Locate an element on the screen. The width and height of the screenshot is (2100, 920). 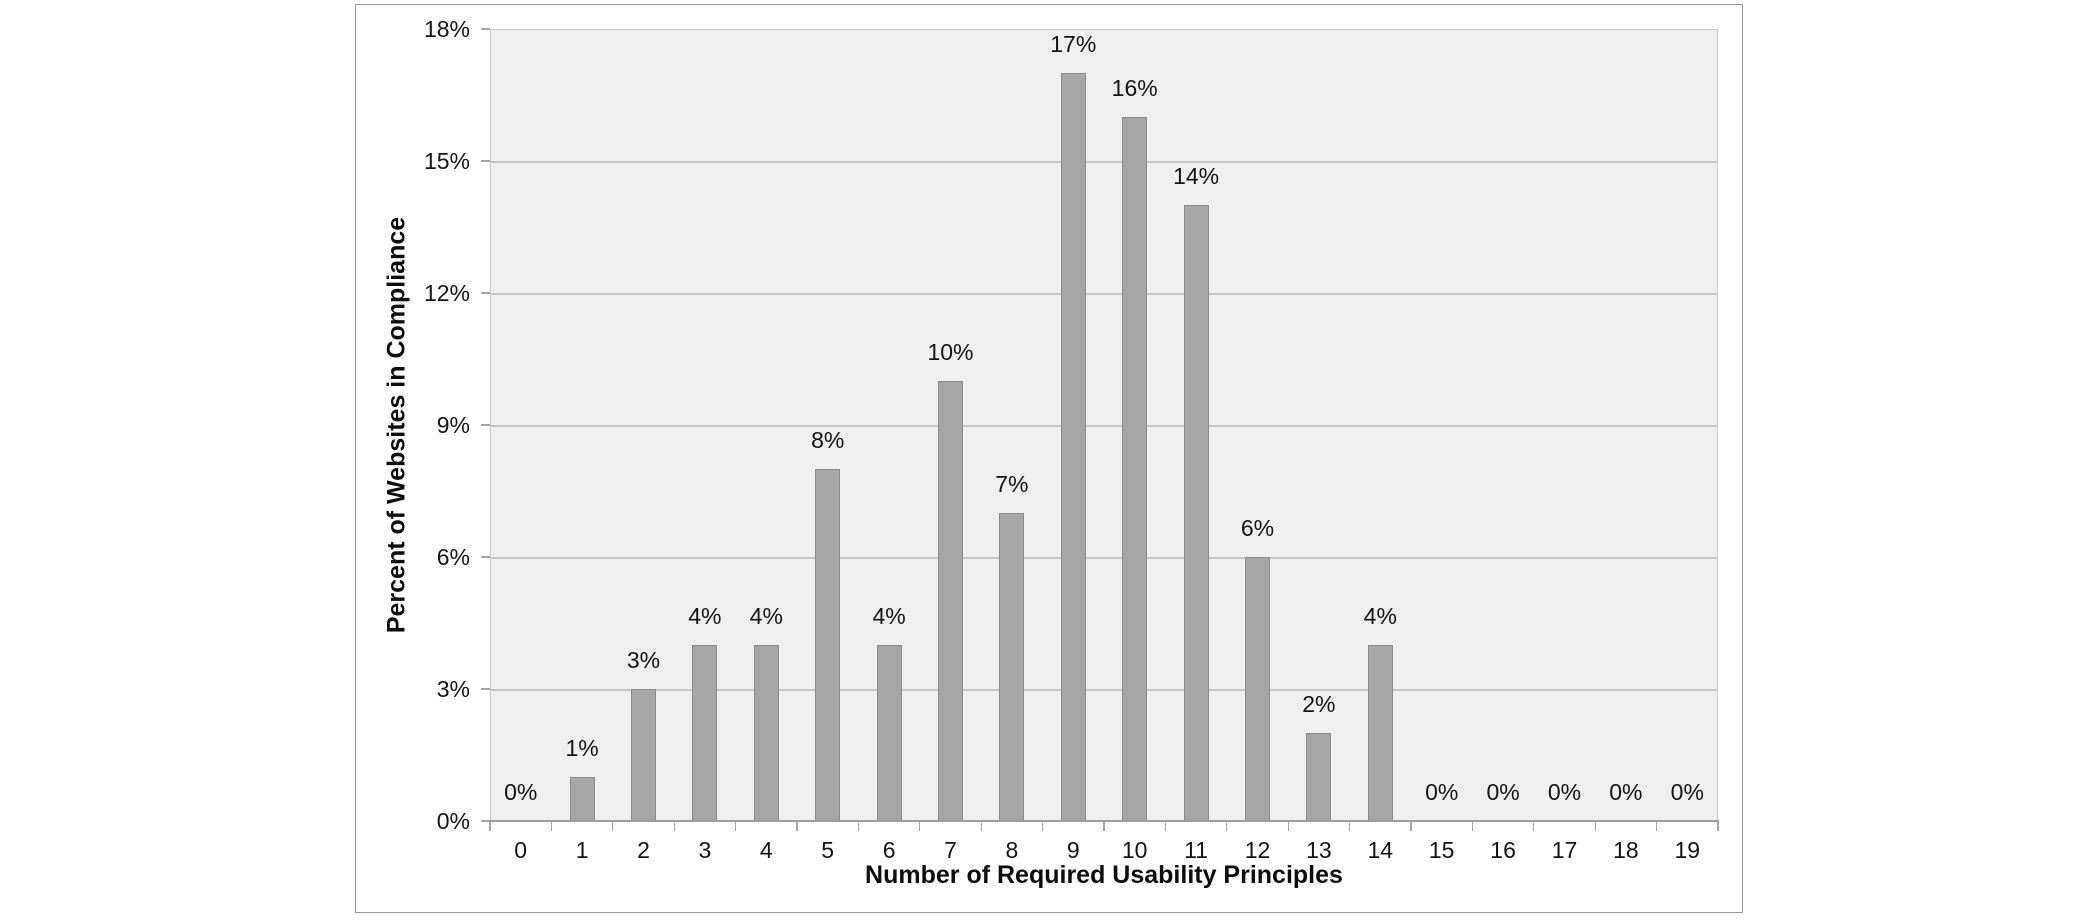
y-tick-label: 18% is located at coordinates (446, 29).